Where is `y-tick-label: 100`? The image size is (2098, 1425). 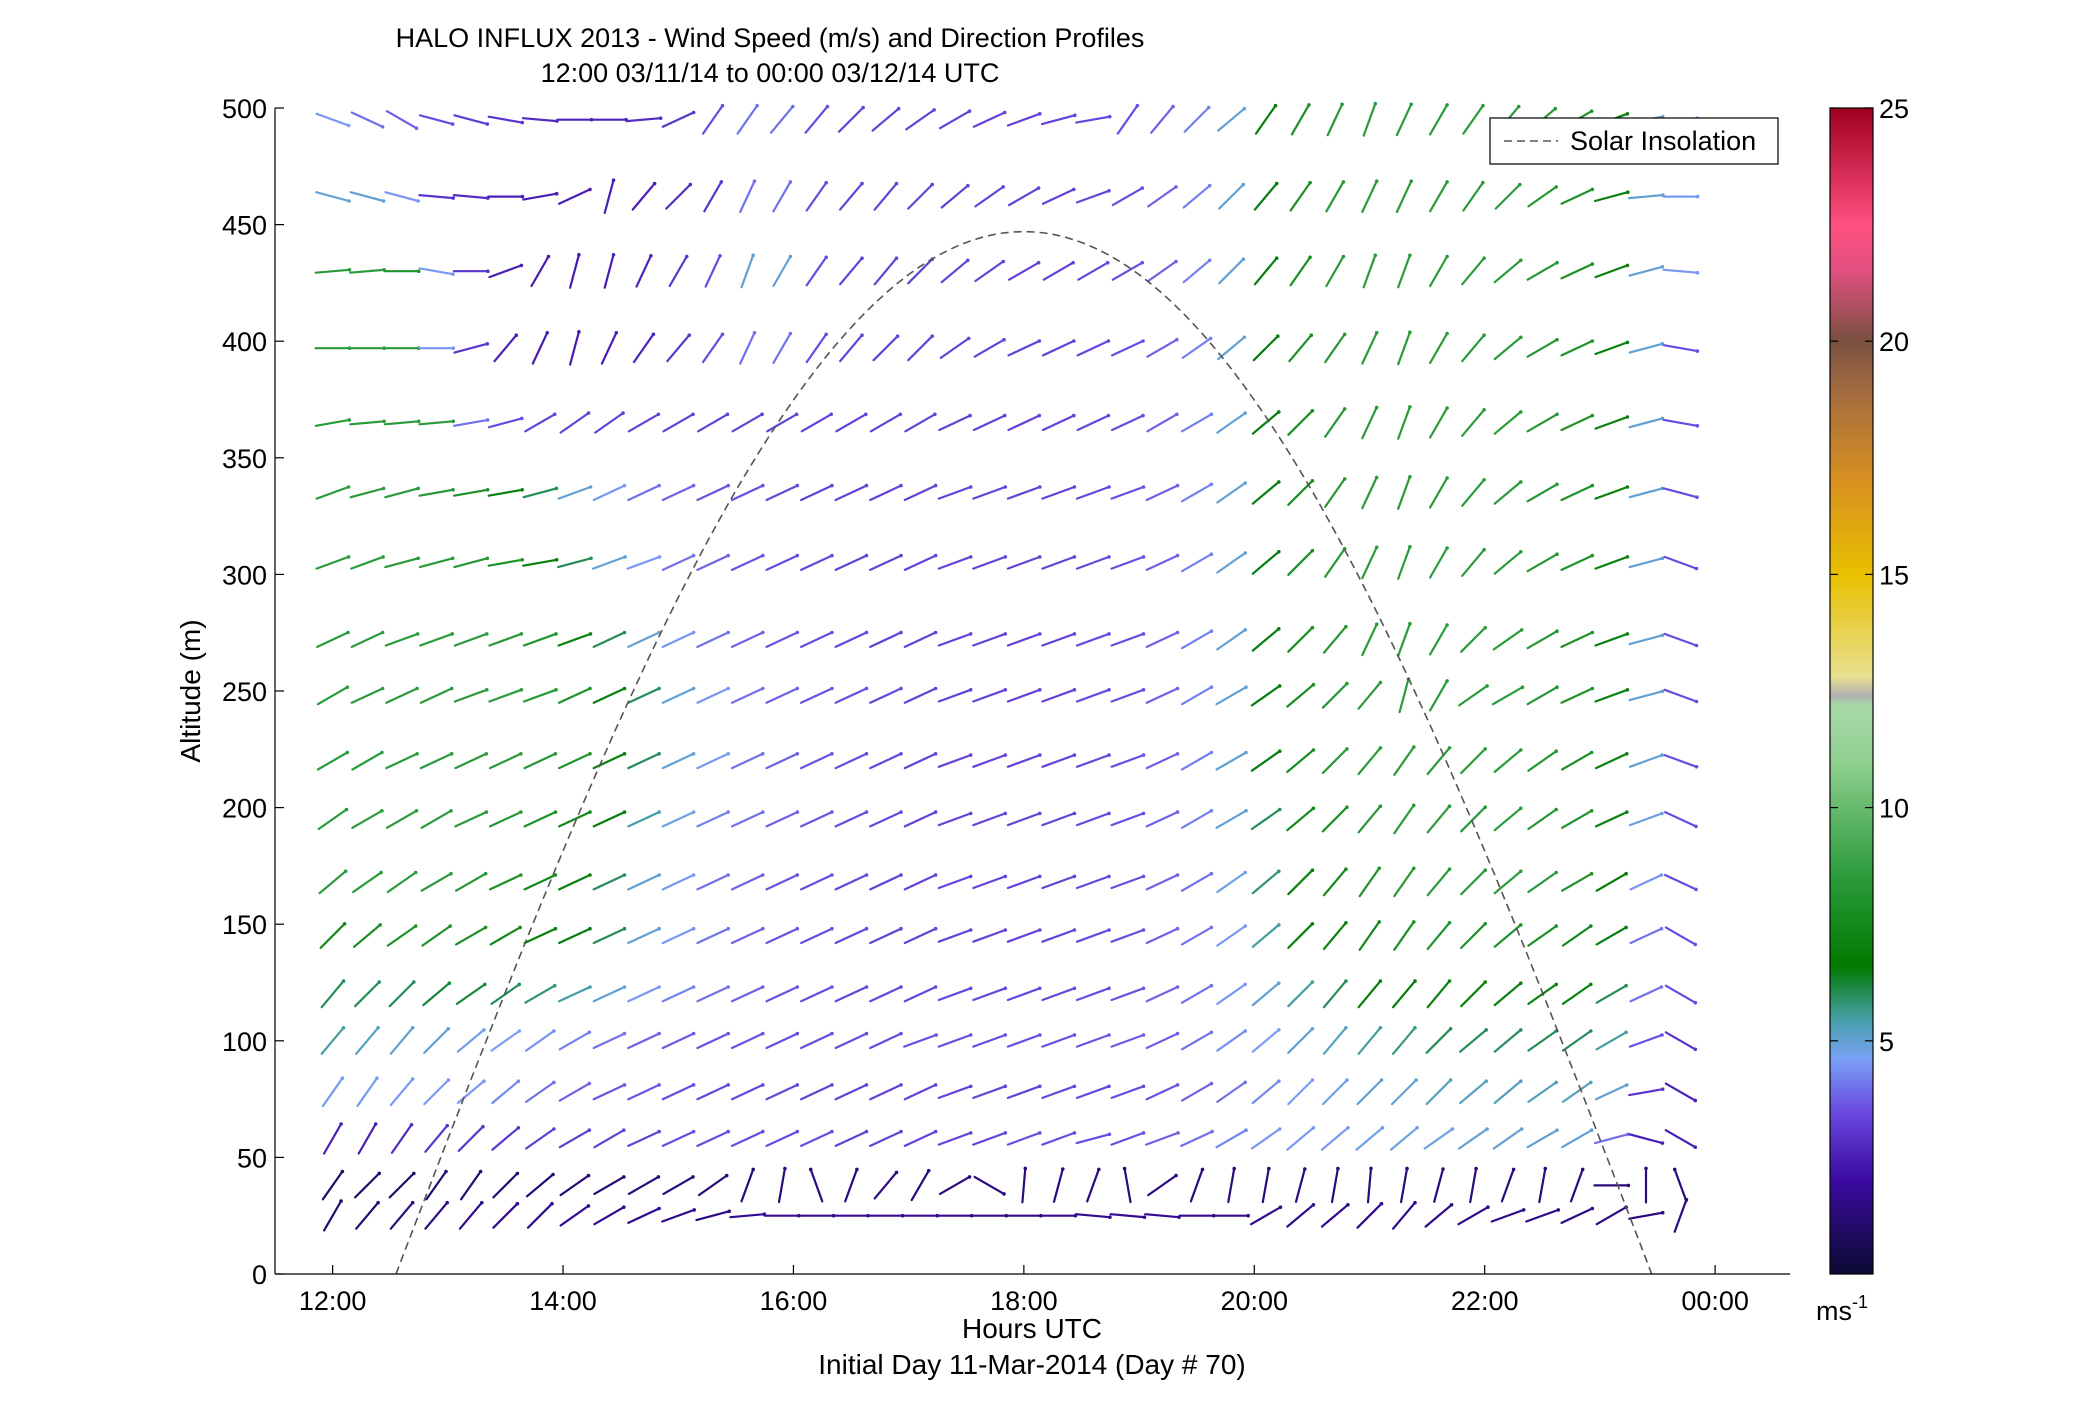 y-tick-label: 100 is located at coordinates (244, 1042).